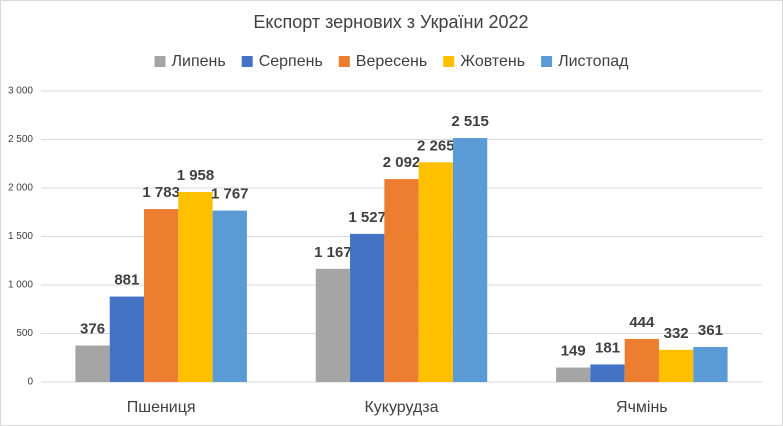 The width and height of the screenshot is (783, 426). What do you see at coordinates (199, 61) in the screenshot?
I see `legend-label: Липень` at bounding box center [199, 61].